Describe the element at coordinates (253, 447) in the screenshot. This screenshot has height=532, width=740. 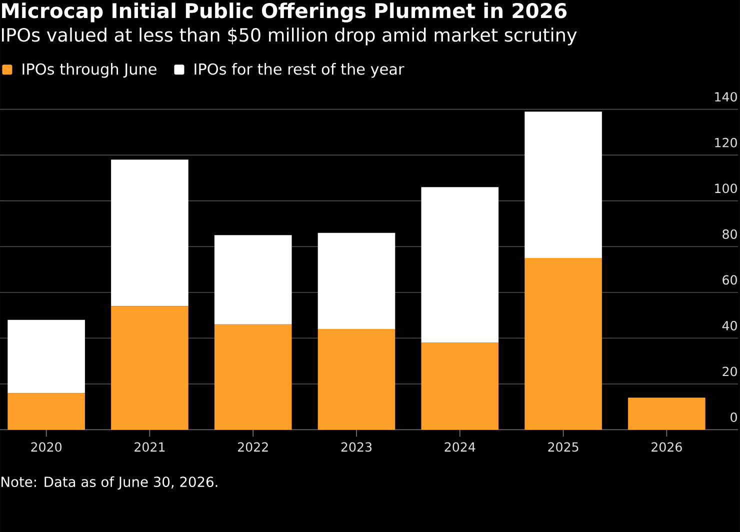
I see `x-tick-label: 2022` at that location.